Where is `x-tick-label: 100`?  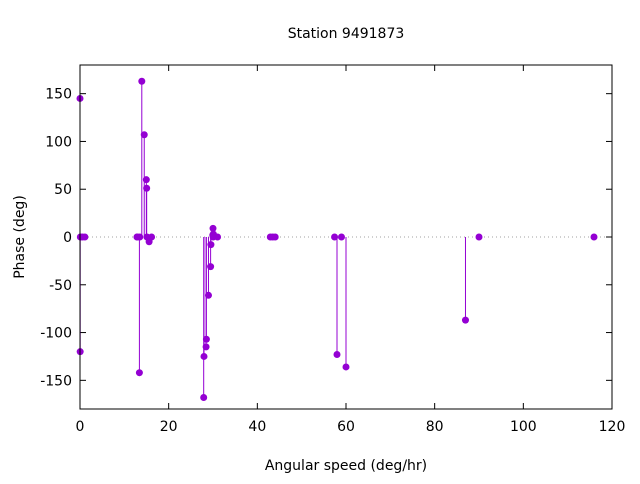 x-tick-label: 100 is located at coordinates (523, 427).